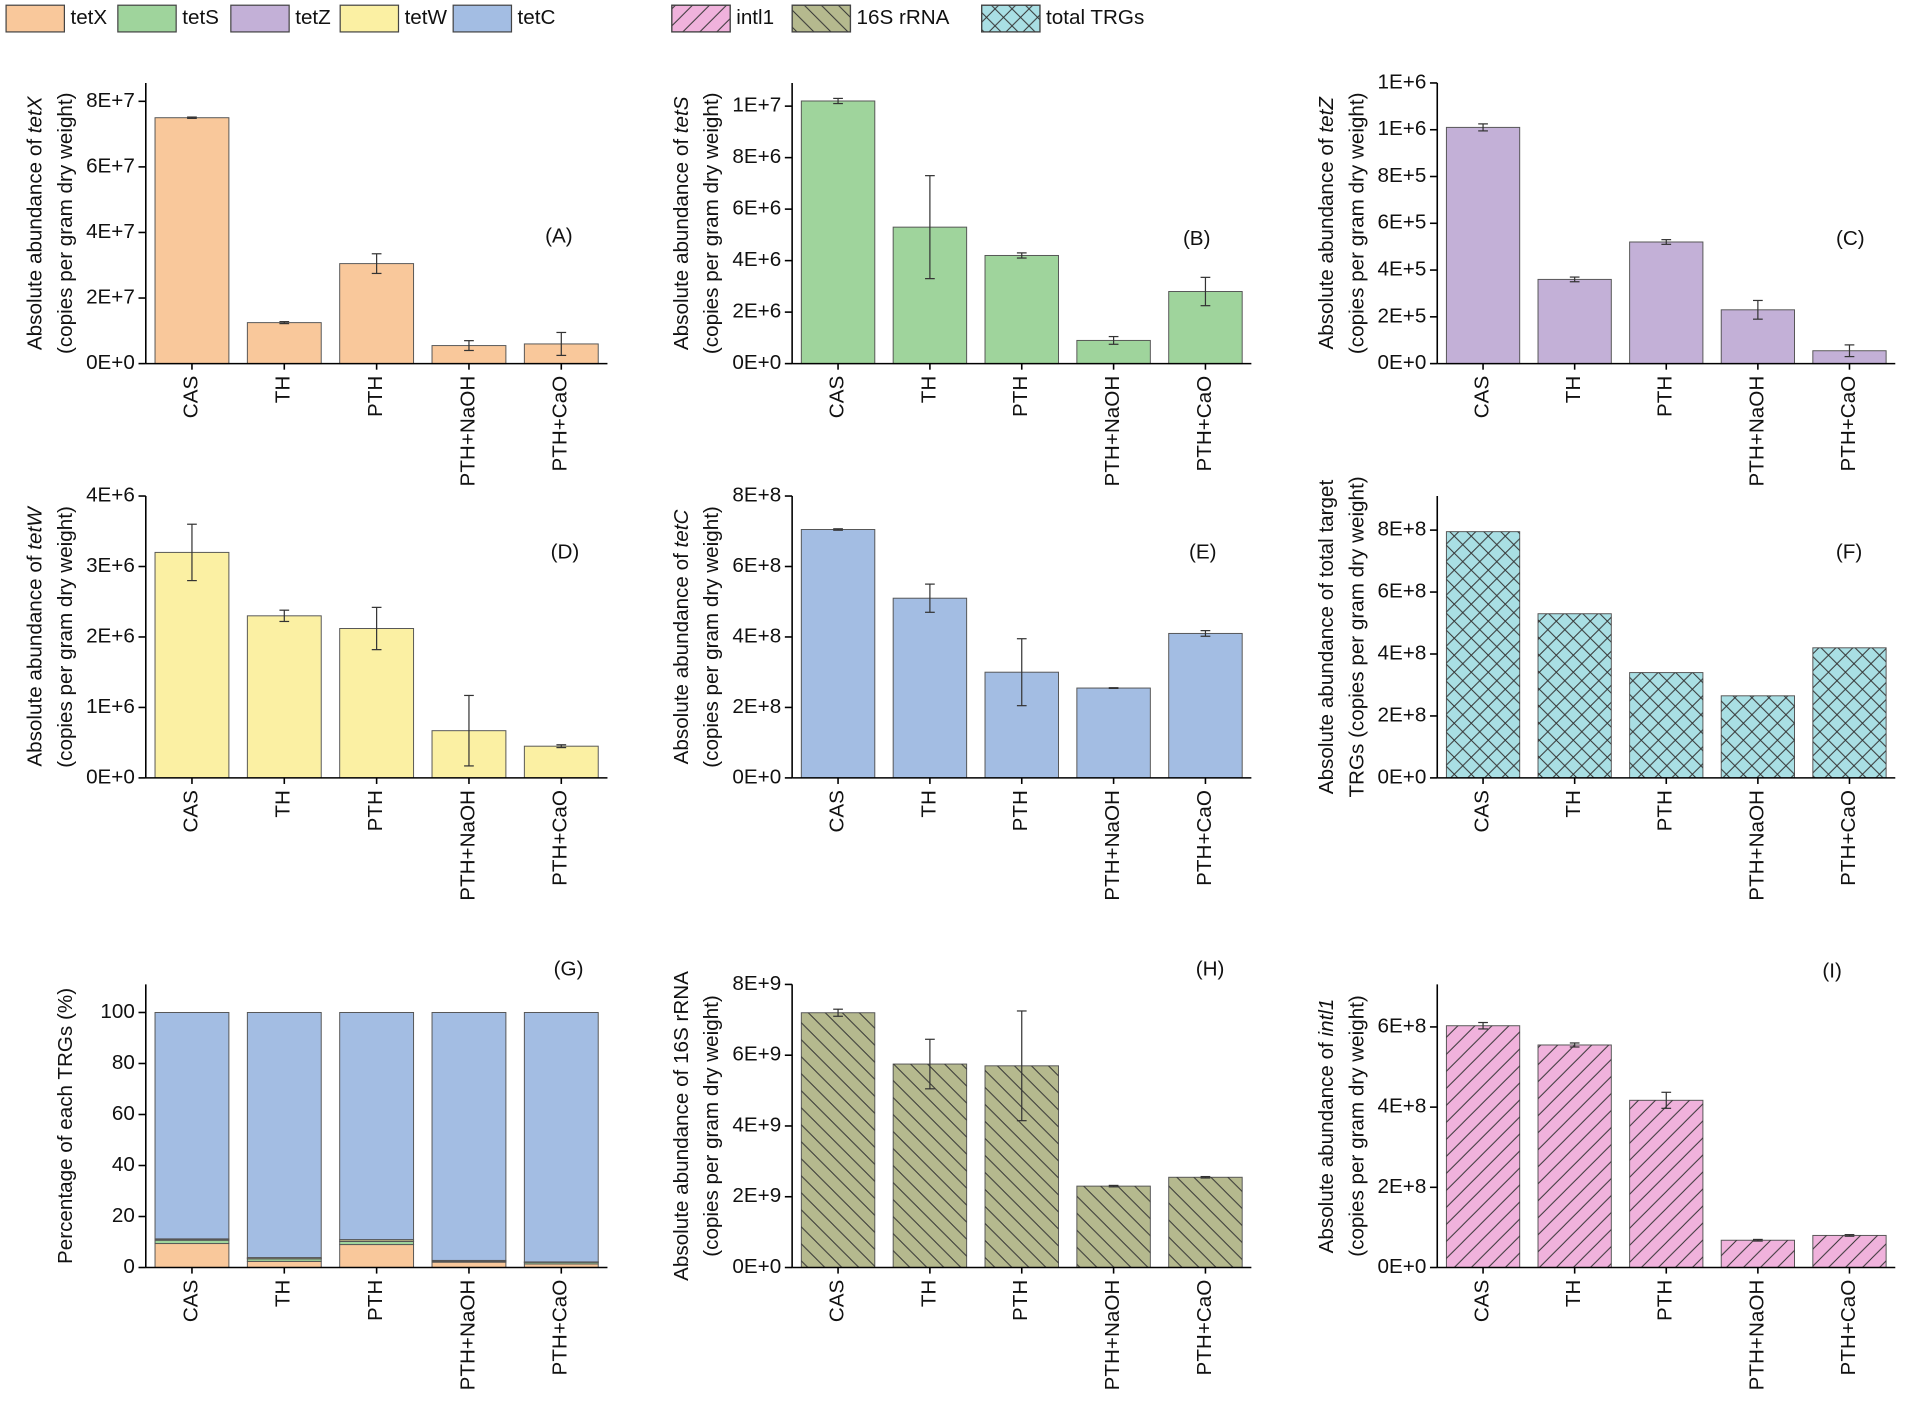 This screenshot has width=1905, height=1410. I want to click on panel-label: (A), so click(559, 236).